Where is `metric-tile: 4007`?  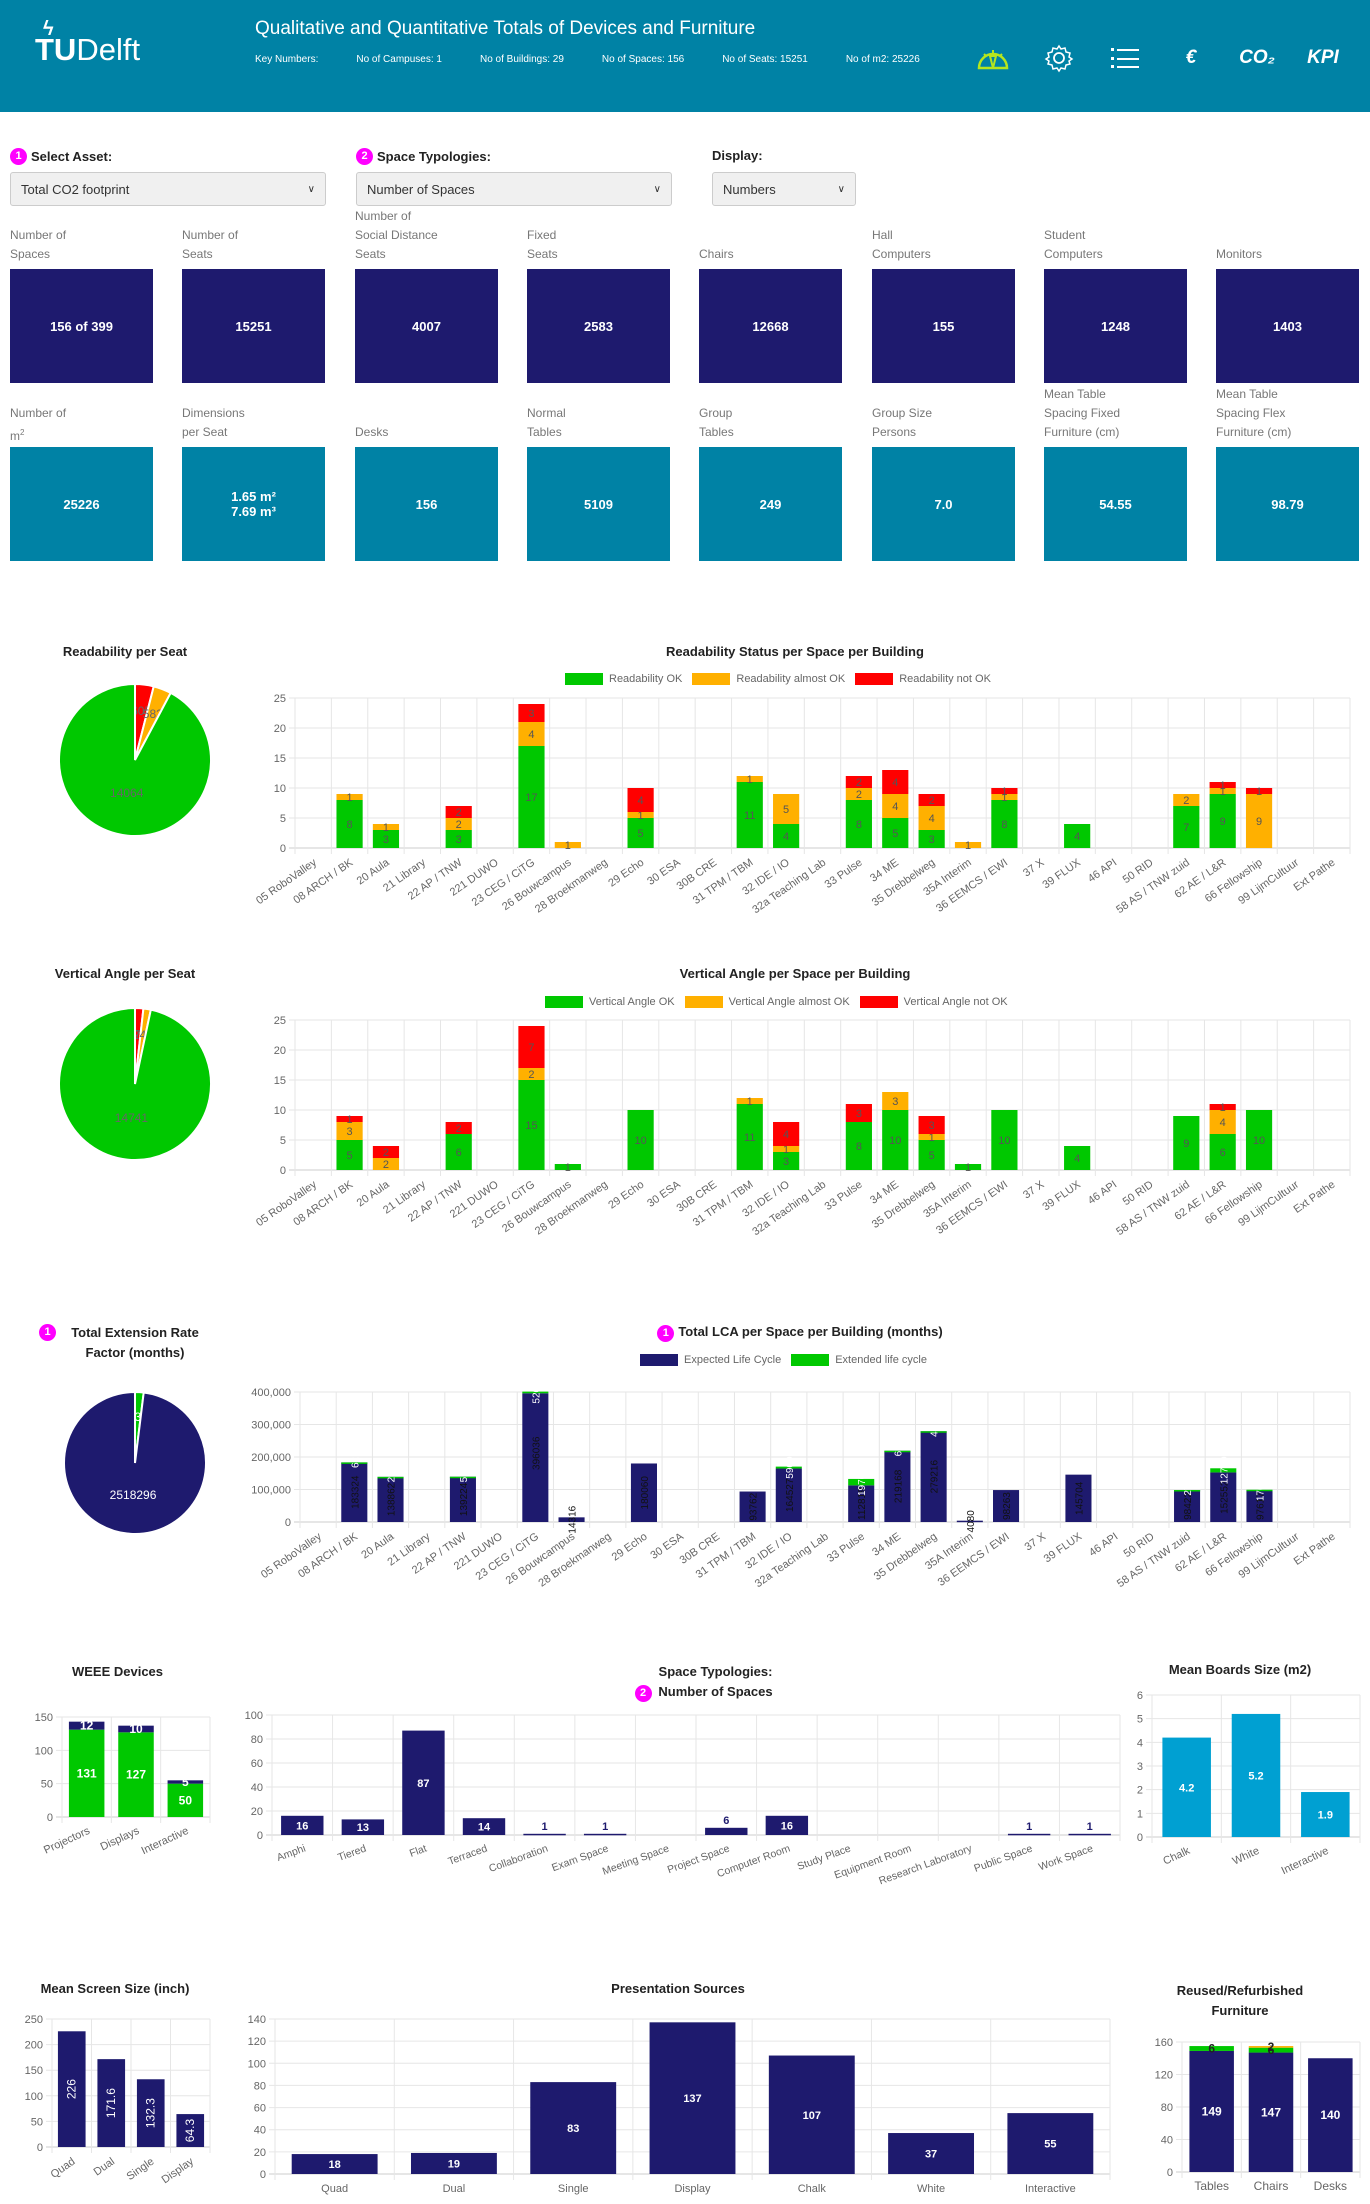
metric-tile: 4007 is located at coordinates (426, 326).